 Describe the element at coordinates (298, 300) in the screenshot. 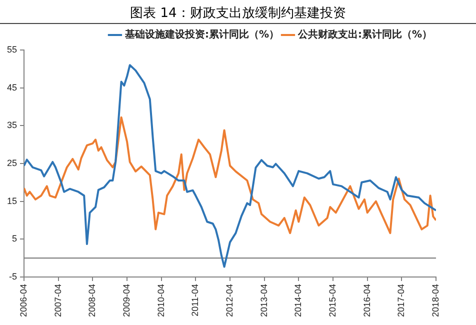

I see `x-tick-label: 2014-04` at that location.